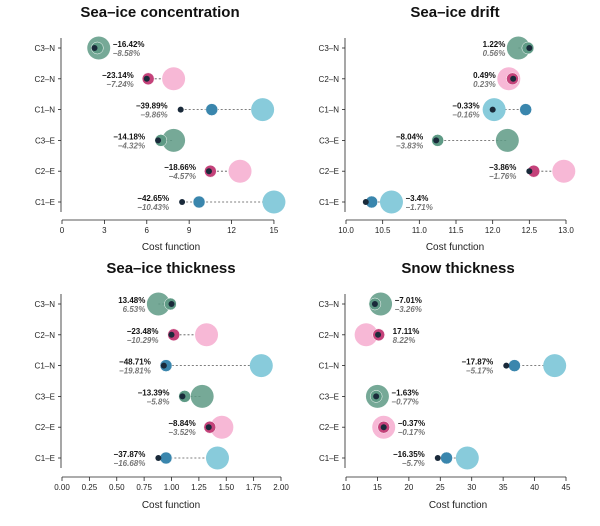 The image size is (600, 526). What do you see at coordinates (493, 230) in the screenshot?
I see `x-tick-label: 12.0` at bounding box center [493, 230].